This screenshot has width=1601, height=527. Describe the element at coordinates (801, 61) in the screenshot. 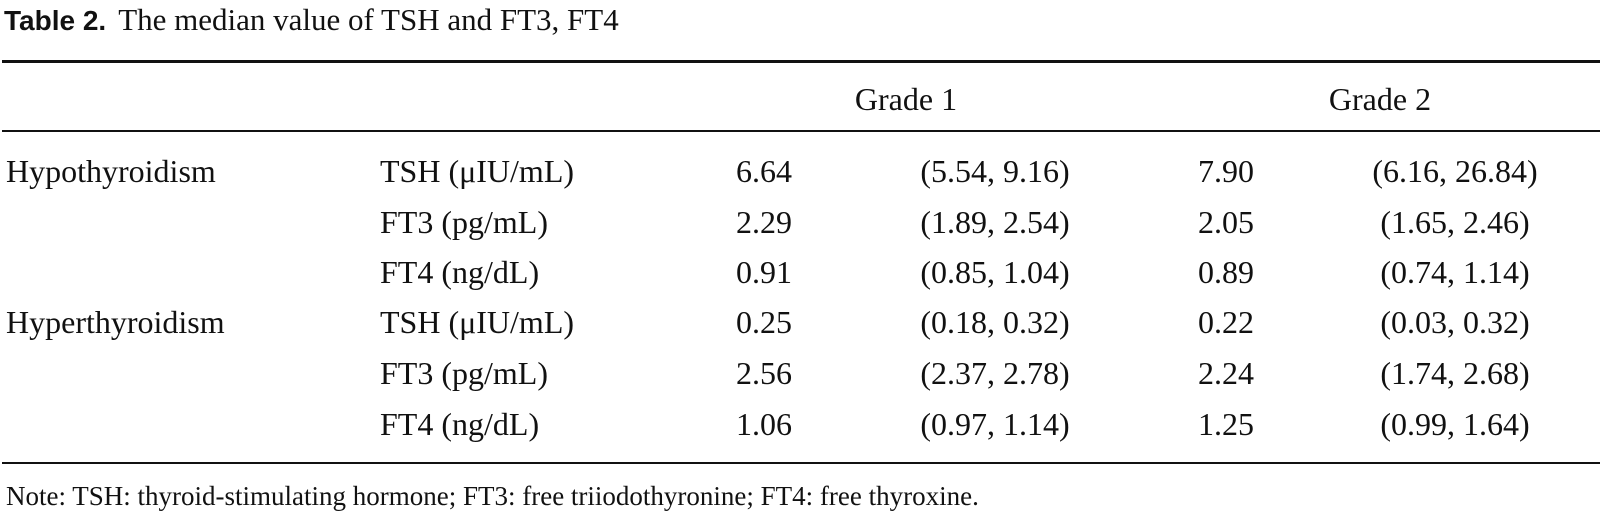

I see `top-rule` at that location.